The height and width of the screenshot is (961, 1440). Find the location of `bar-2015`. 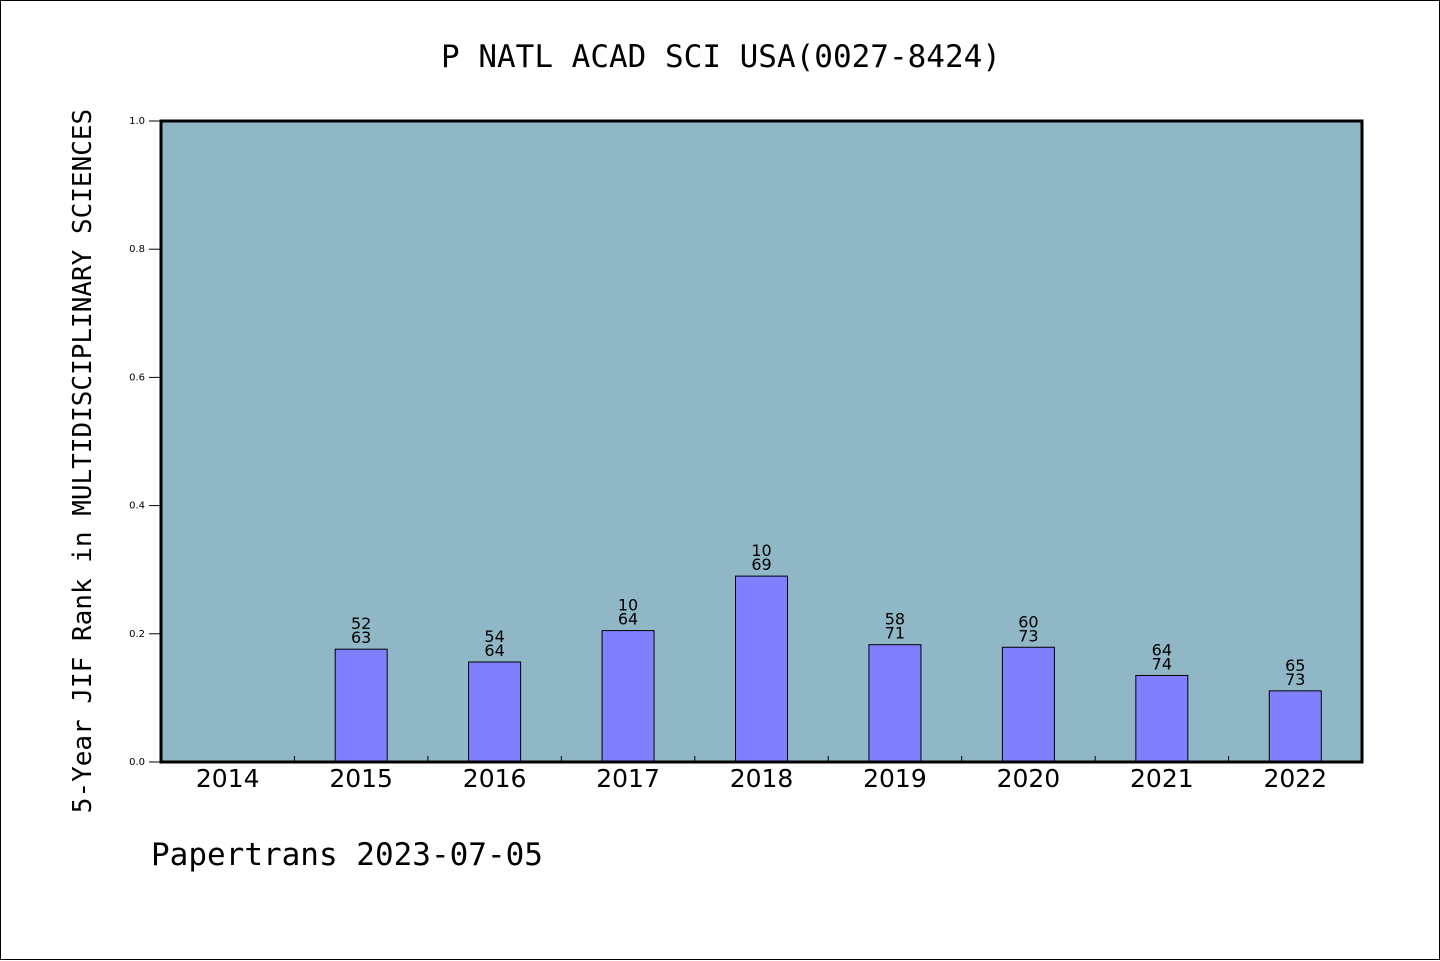

bar-2015 is located at coordinates (361, 705).